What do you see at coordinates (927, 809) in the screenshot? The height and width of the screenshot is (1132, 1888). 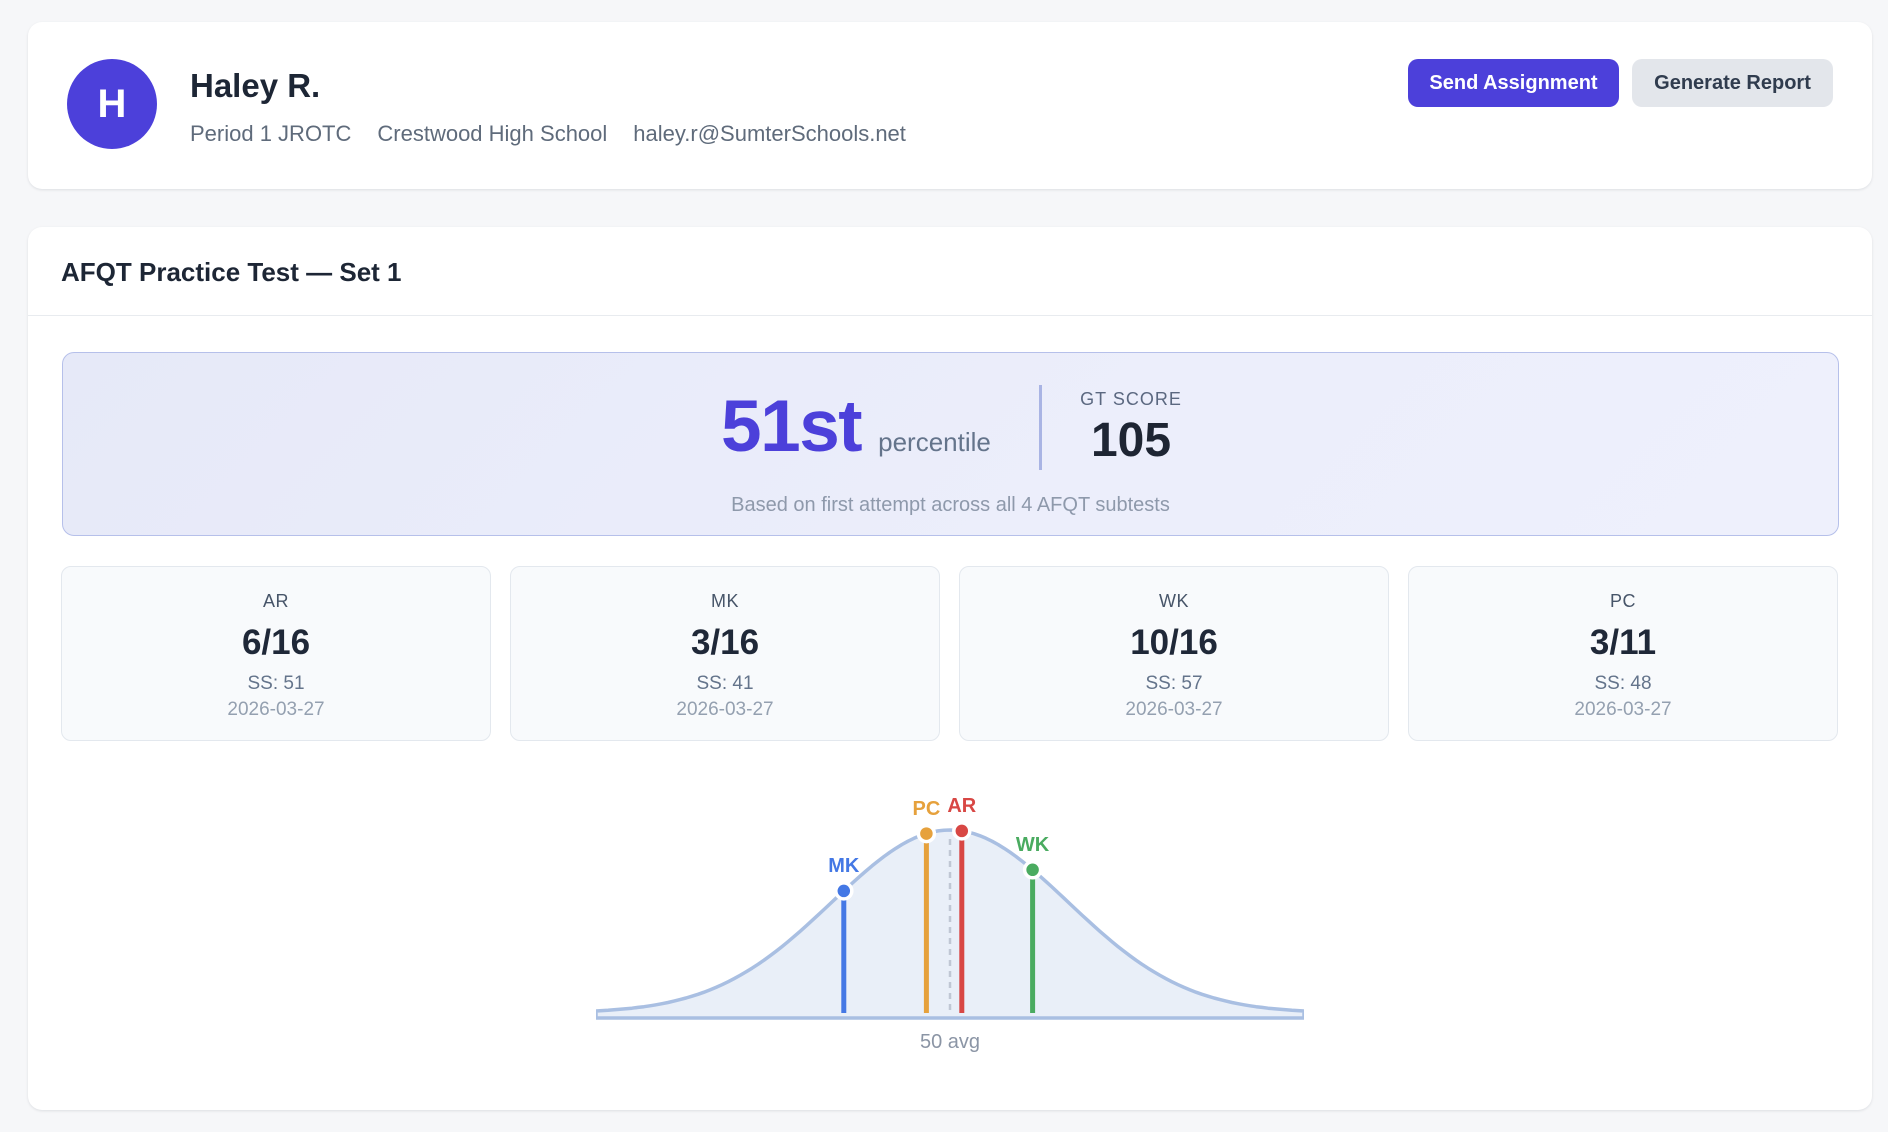 I see `svg-text: PC` at bounding box center [927, 809].